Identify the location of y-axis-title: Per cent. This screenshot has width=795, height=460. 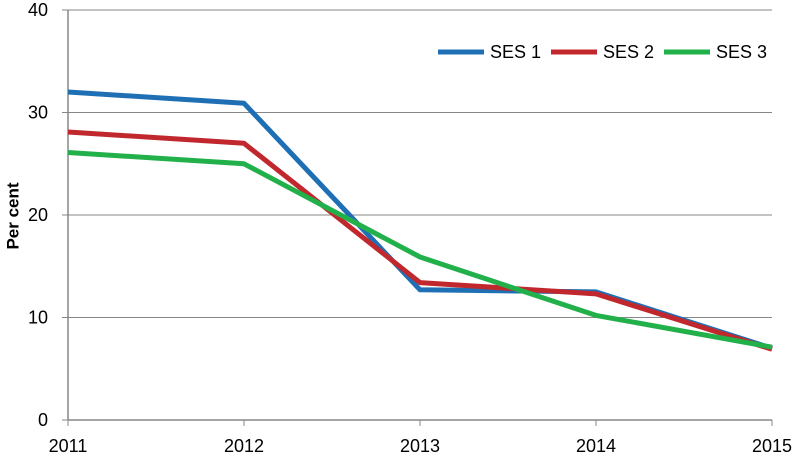
(13, 215).